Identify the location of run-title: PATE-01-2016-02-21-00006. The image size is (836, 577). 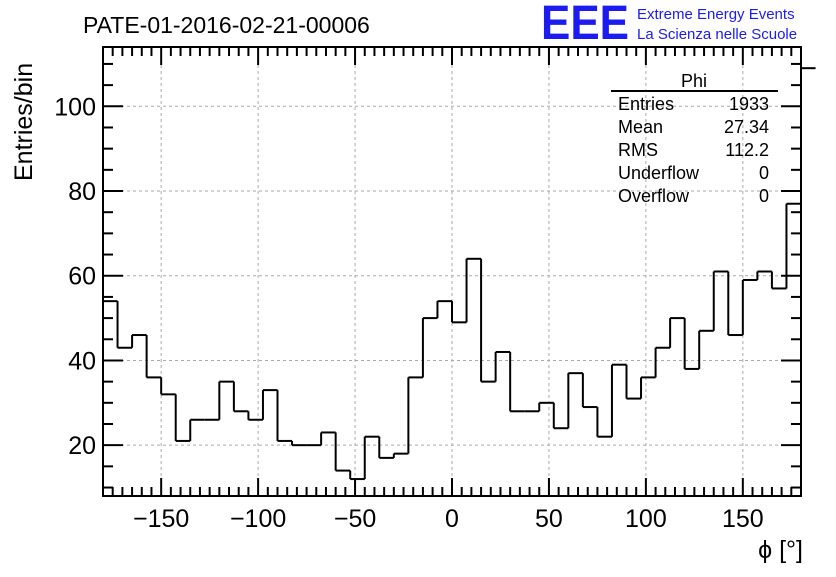
(226, 25).